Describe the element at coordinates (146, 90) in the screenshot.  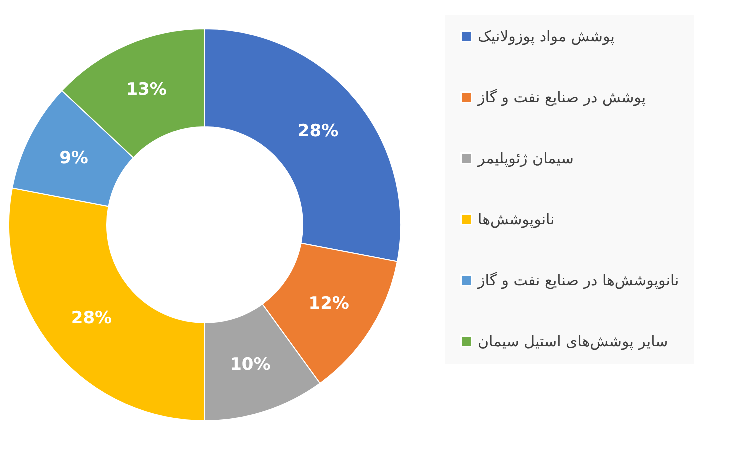
I see `data-label: 13%` at that location.